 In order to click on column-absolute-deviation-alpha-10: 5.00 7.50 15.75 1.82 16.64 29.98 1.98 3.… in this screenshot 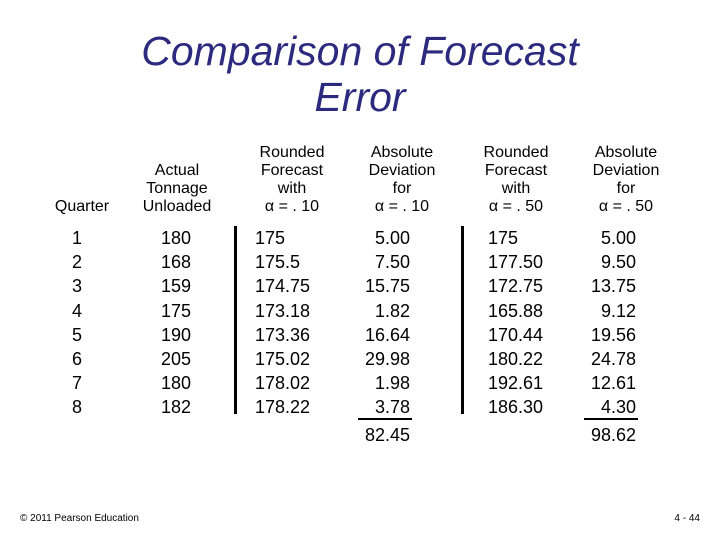, I will do `click(375, 323)`.